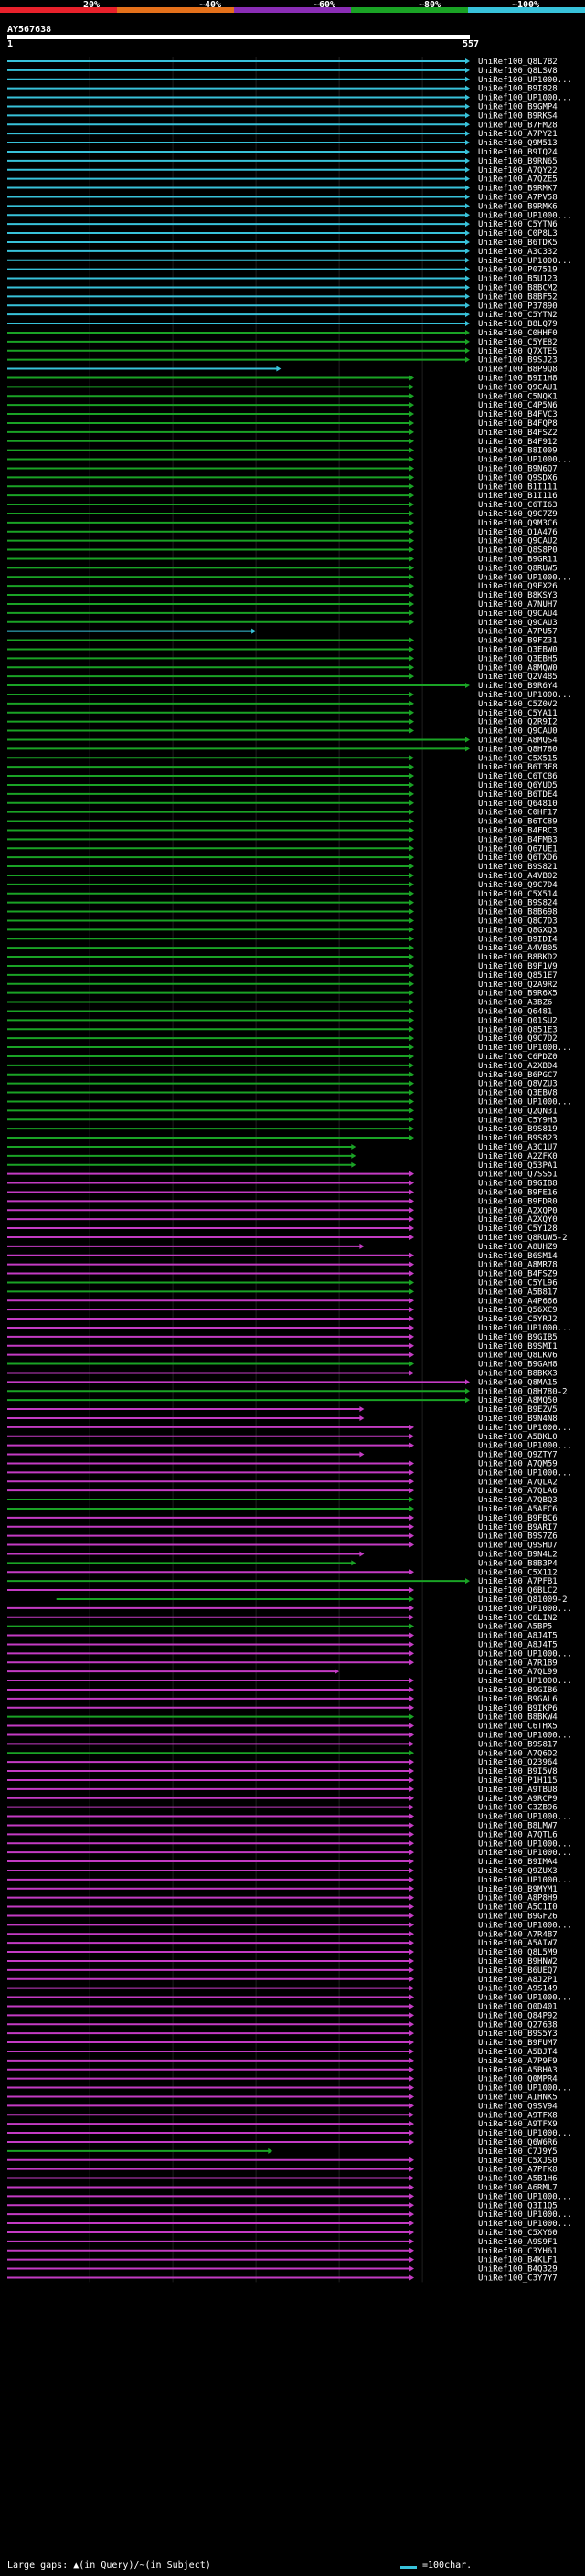  I want to click on hit-id-label: UniRef100_Q81009-2, so click(523, 1600).